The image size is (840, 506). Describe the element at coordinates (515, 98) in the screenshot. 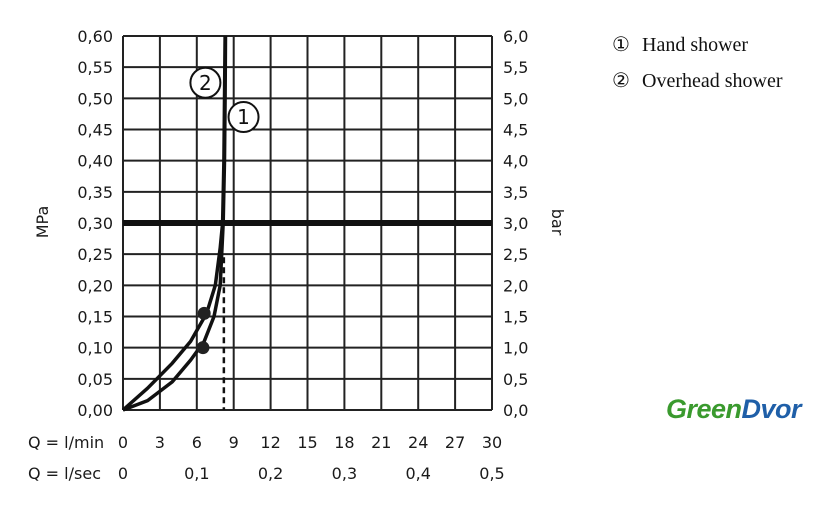

I see `y-tick-right: 5,0` at that location.